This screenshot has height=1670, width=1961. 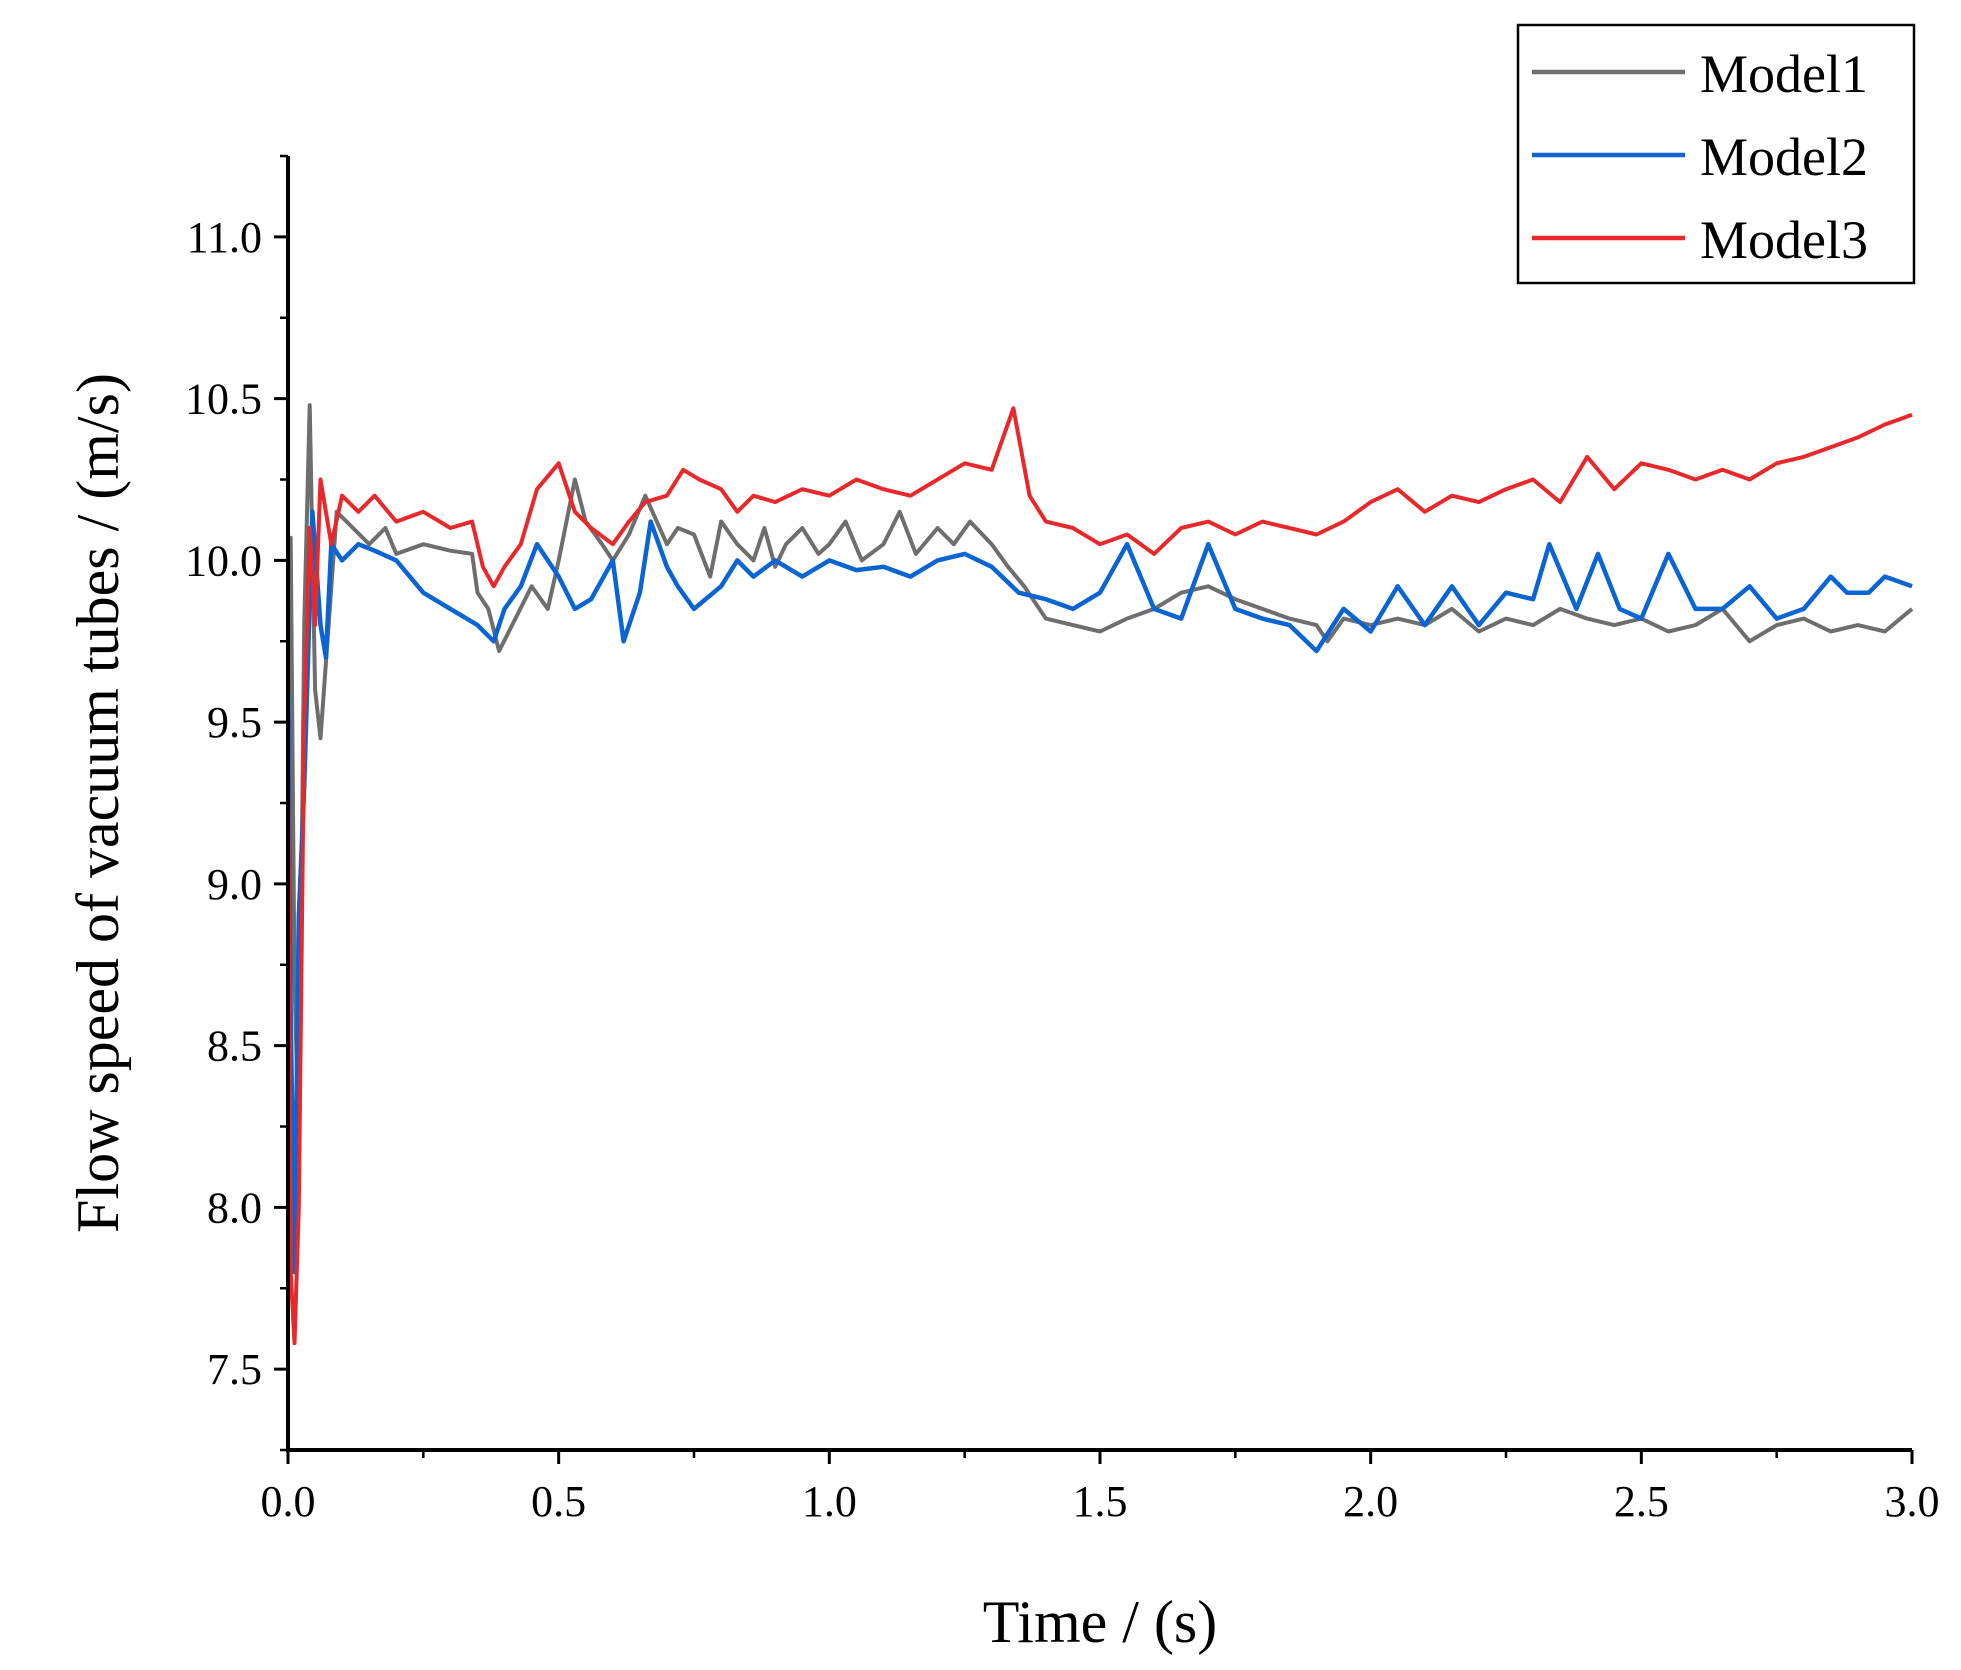 I want to click on y-tick-label: 11.0, so click(x=224, y=237).